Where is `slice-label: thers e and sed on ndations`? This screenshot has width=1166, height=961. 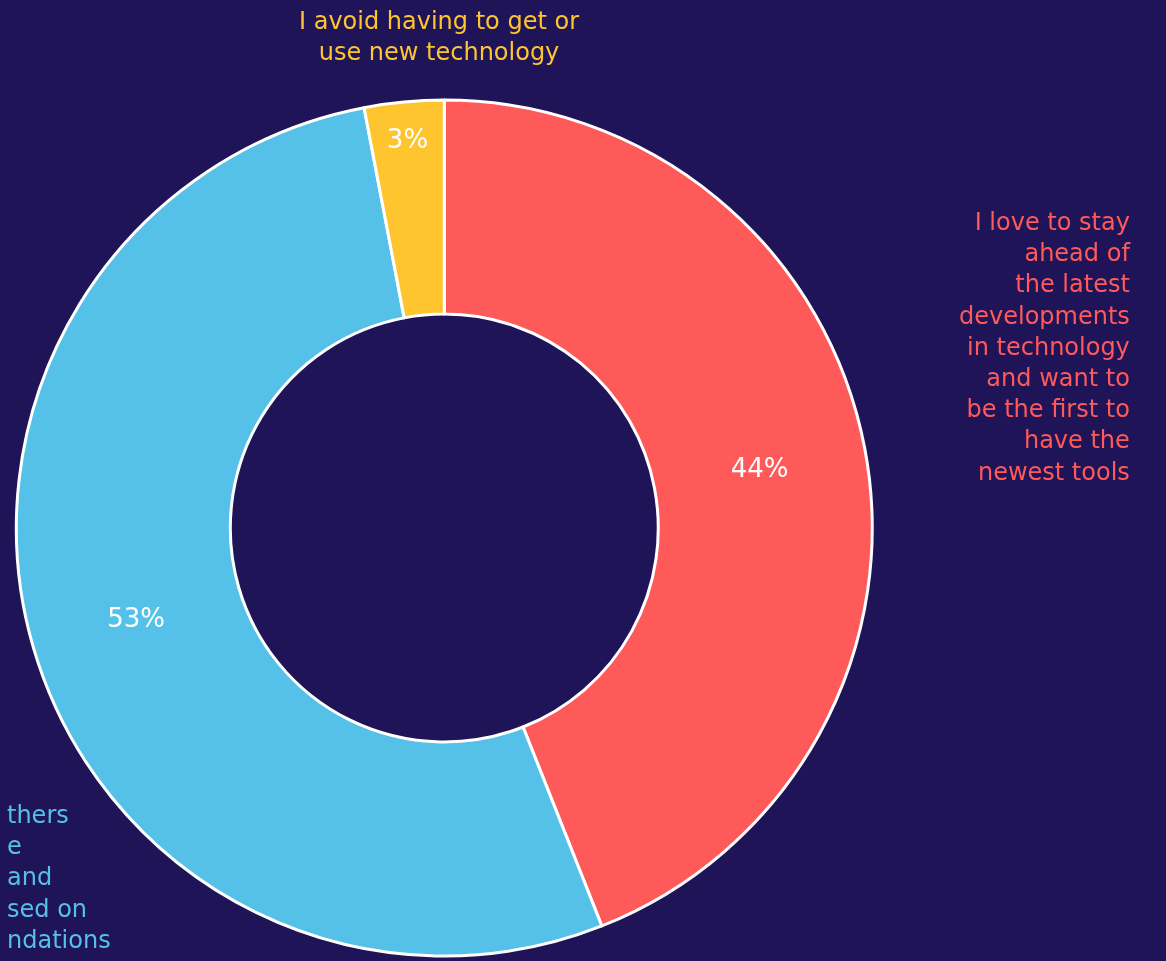
slice-label: thers e and sed on ndations is located at coordinates (59, 877).